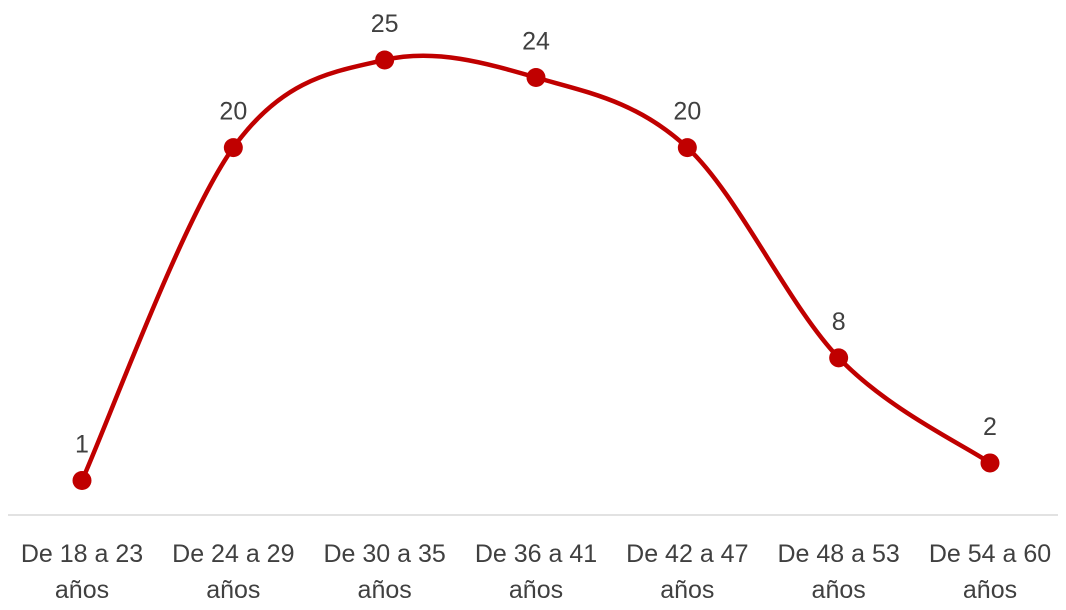  What do you see at coordinates (839, 322) in the screenshot?
I see `data-label: 8` at bounding box center [839, 322].